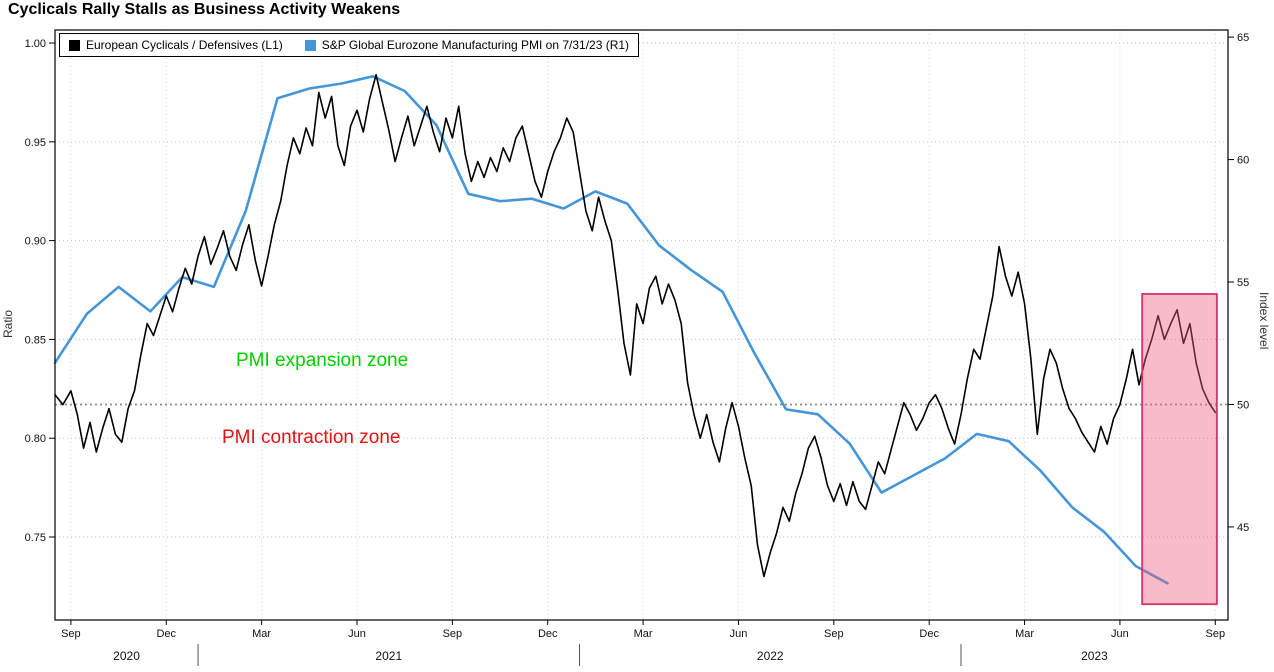 The height and width of the screenshot is (672, 1274). Describe the element at coordinates (1243, 283) in the screenshot. I see `svg-text: 55` at that location.